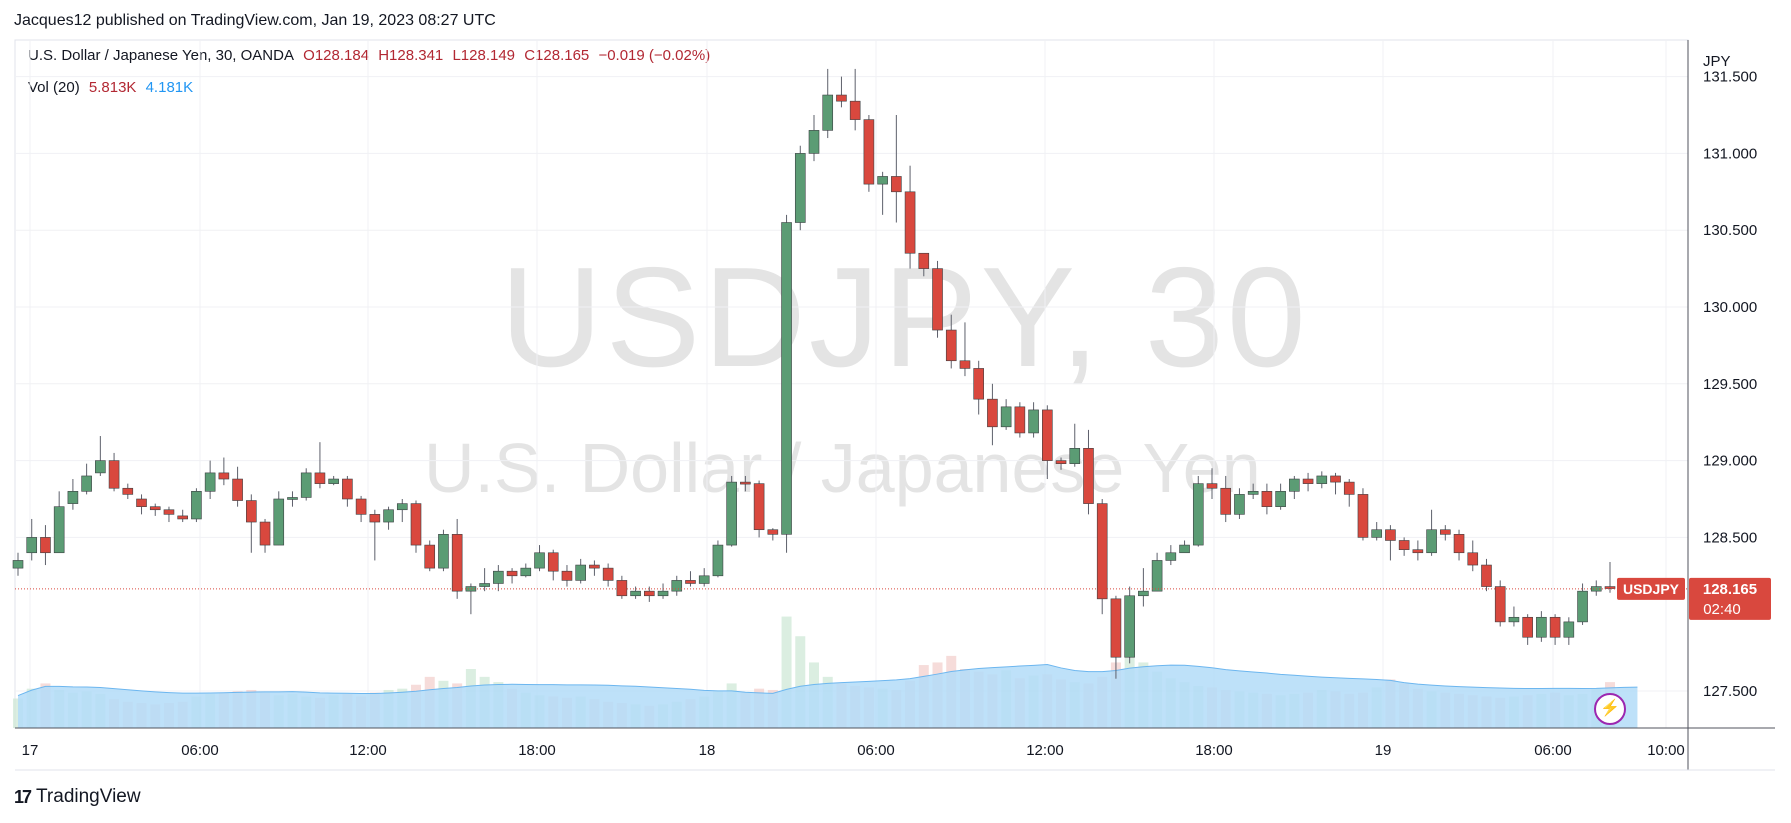  What do you see at coordinates (411, 55) in the screenshot?
I see `high-value: H128.341` at bounding box center [411, 55].